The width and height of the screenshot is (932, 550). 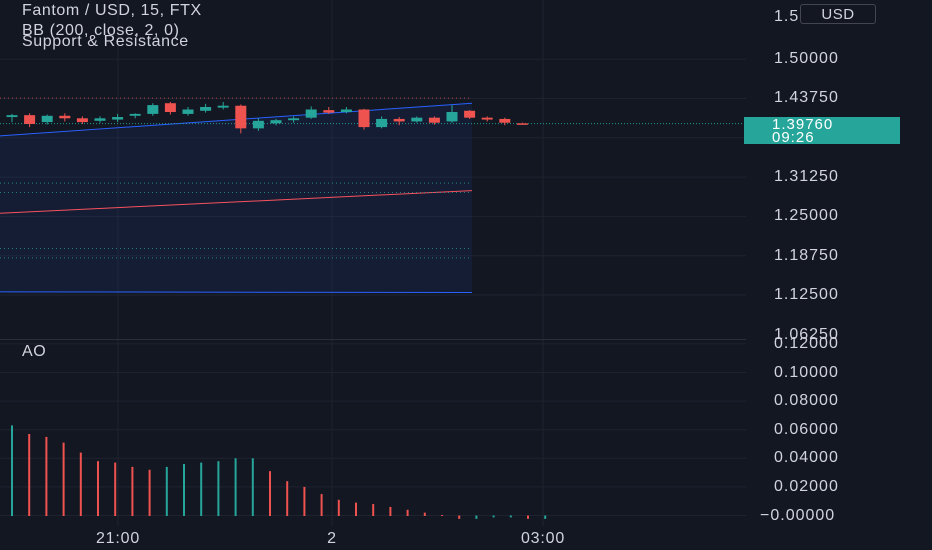 I want to click on ao-axis-label: 0.10000, so click(x=806, y=372).